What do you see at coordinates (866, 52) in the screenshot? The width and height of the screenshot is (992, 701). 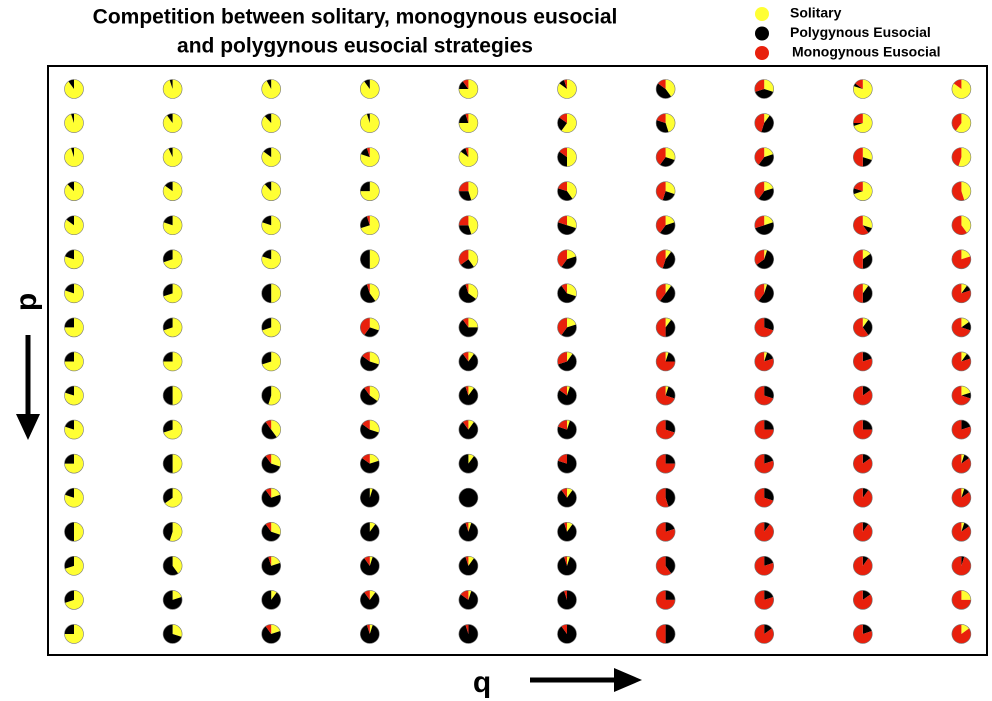 I see `legend-label: Monogynous Eusocial` at bounding box center [866, 52].